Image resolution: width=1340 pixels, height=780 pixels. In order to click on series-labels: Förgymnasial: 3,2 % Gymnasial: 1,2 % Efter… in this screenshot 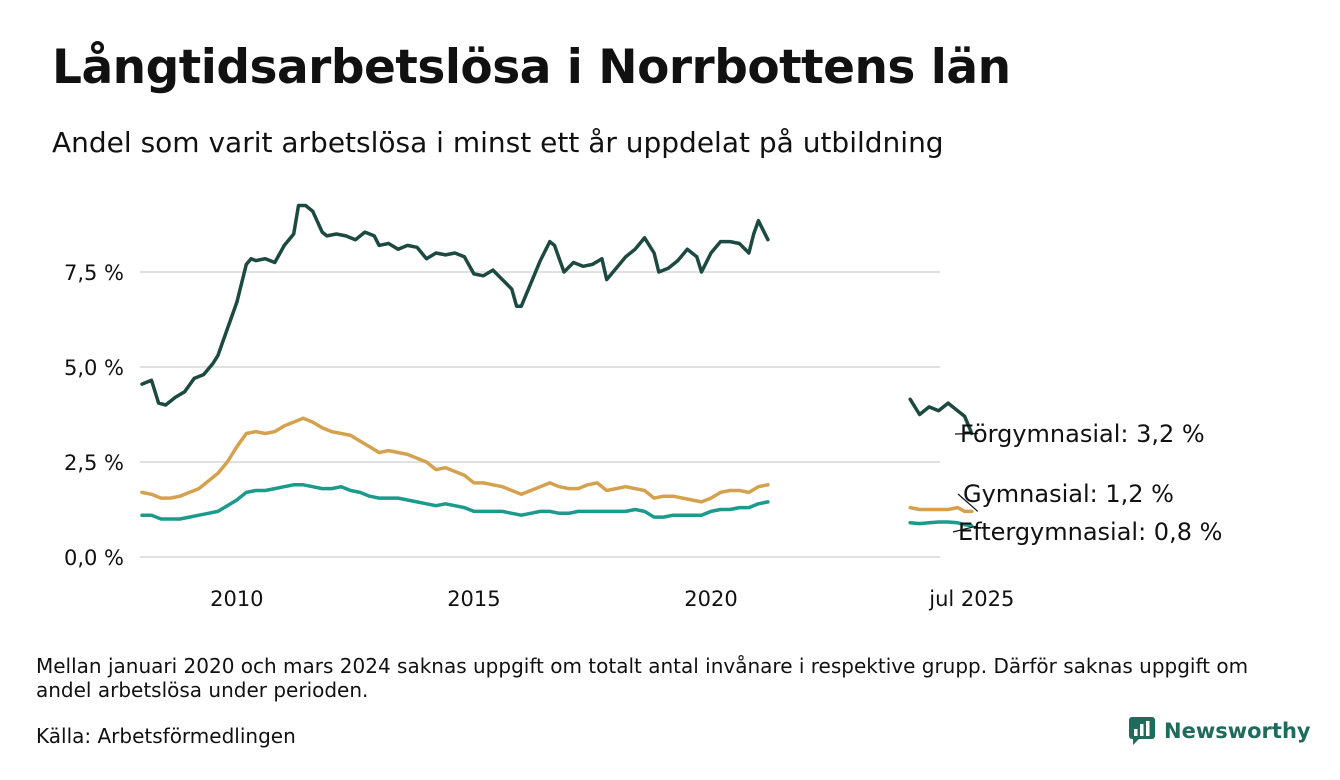, I will do `click(1087, 483)`.